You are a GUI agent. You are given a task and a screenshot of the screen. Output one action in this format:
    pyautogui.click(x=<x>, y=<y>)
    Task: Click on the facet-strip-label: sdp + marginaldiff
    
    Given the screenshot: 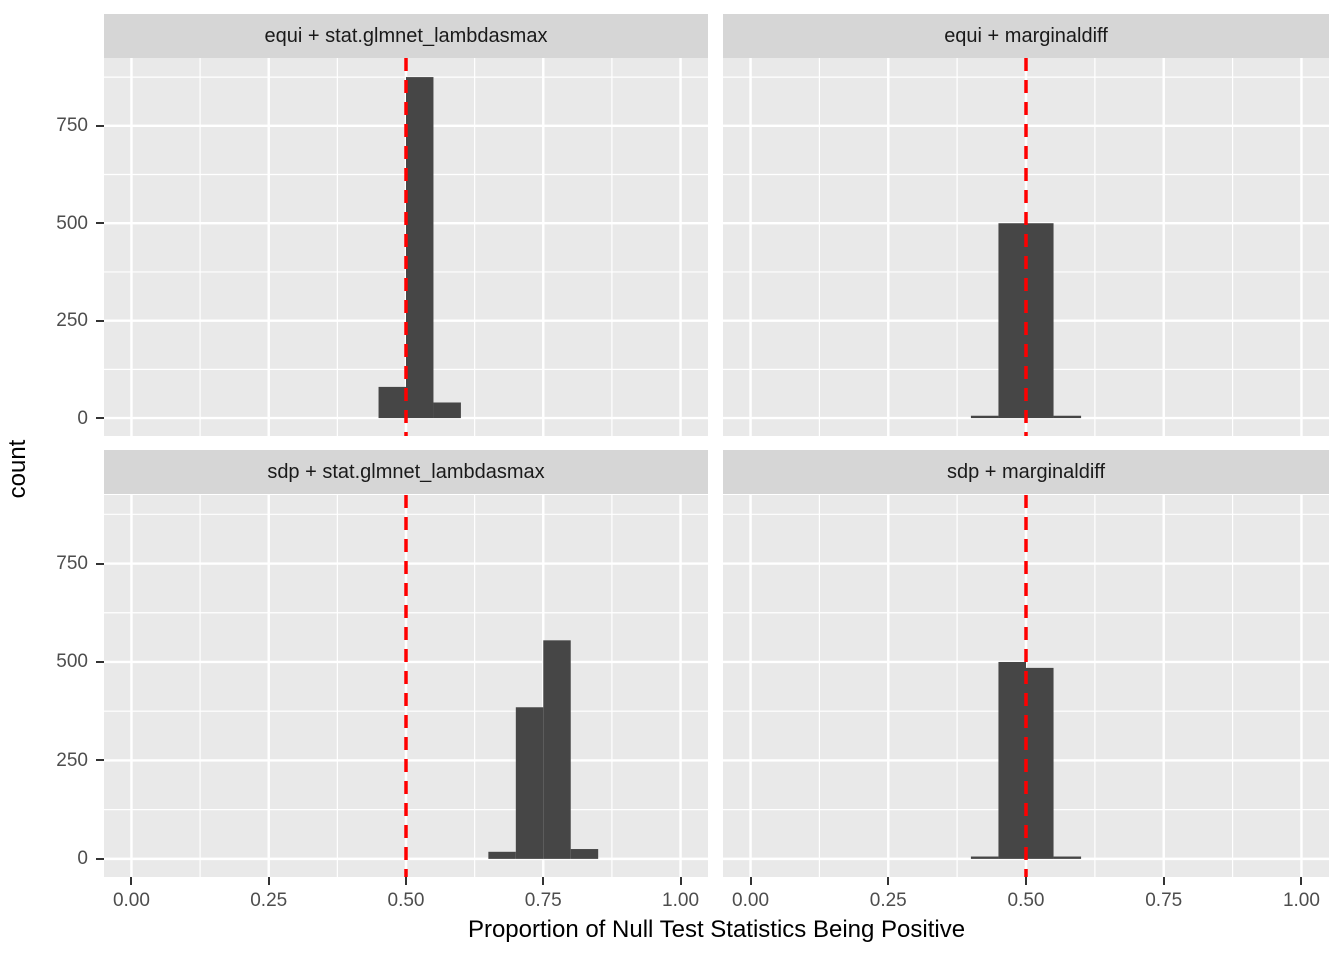 What is the action you would take?
    pyautogui.click(x=1026, y=471)
    